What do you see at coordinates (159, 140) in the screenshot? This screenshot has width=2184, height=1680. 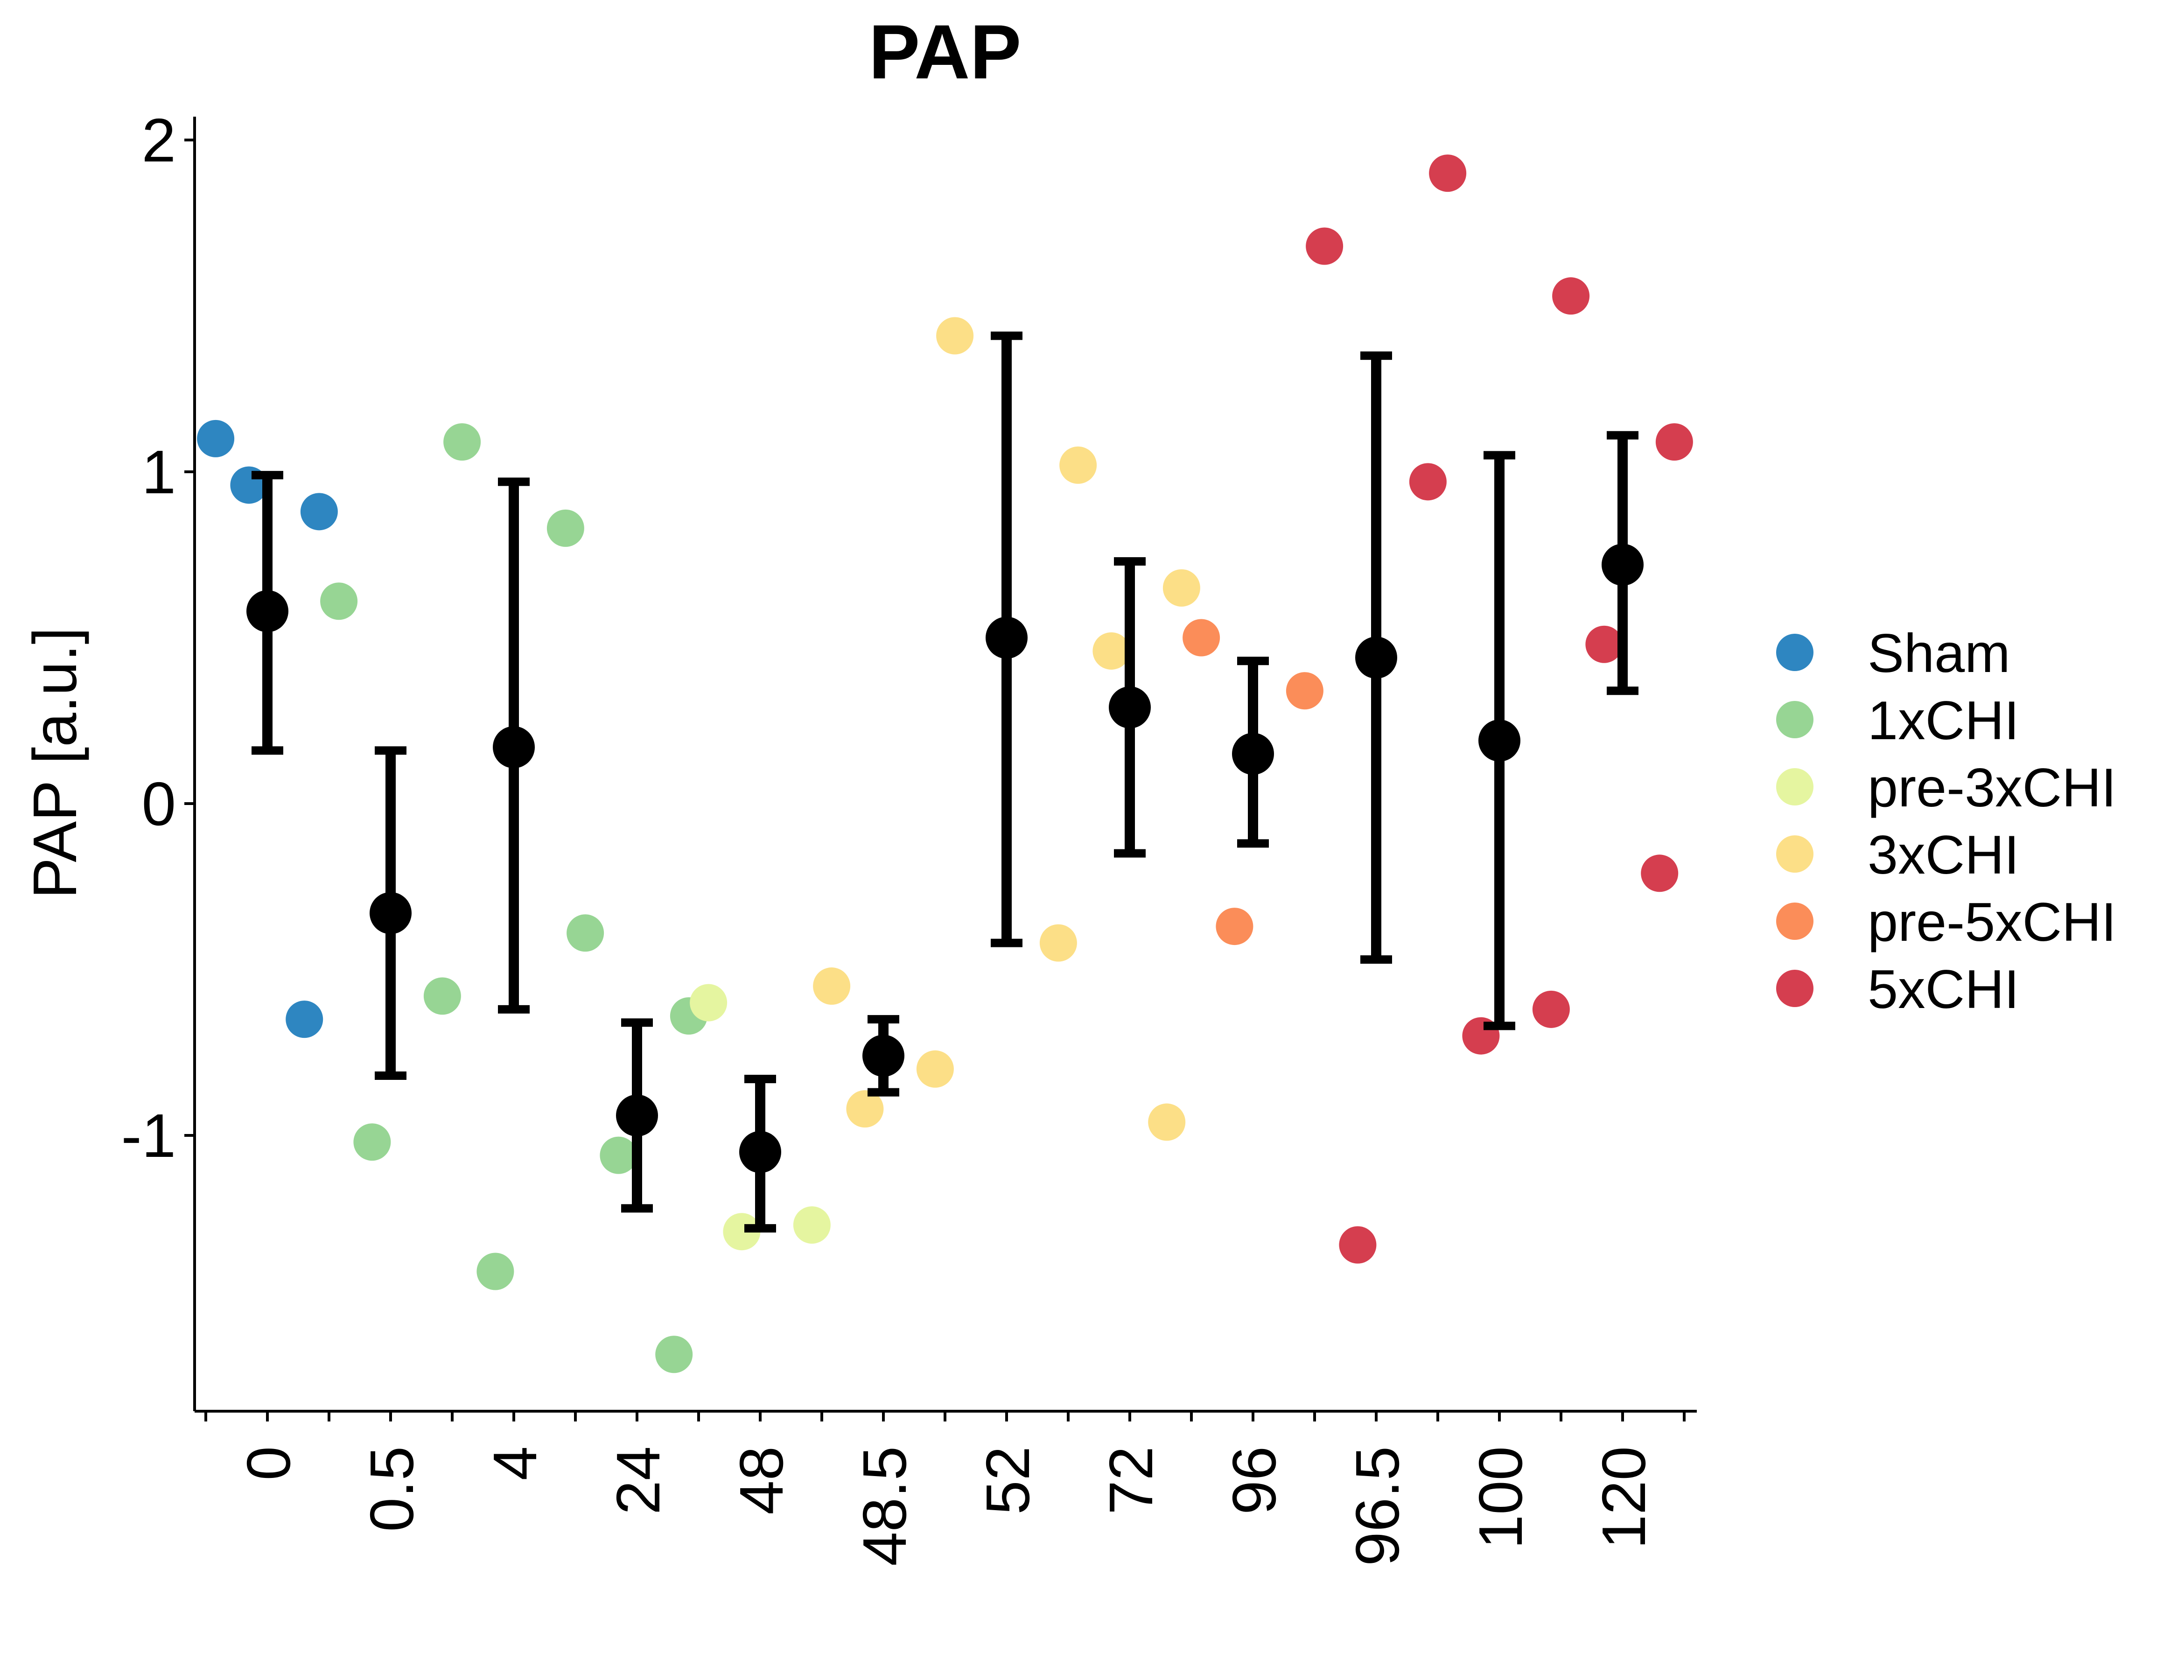 I see `y-tick-label: 2` at bounding box center [159, 140].